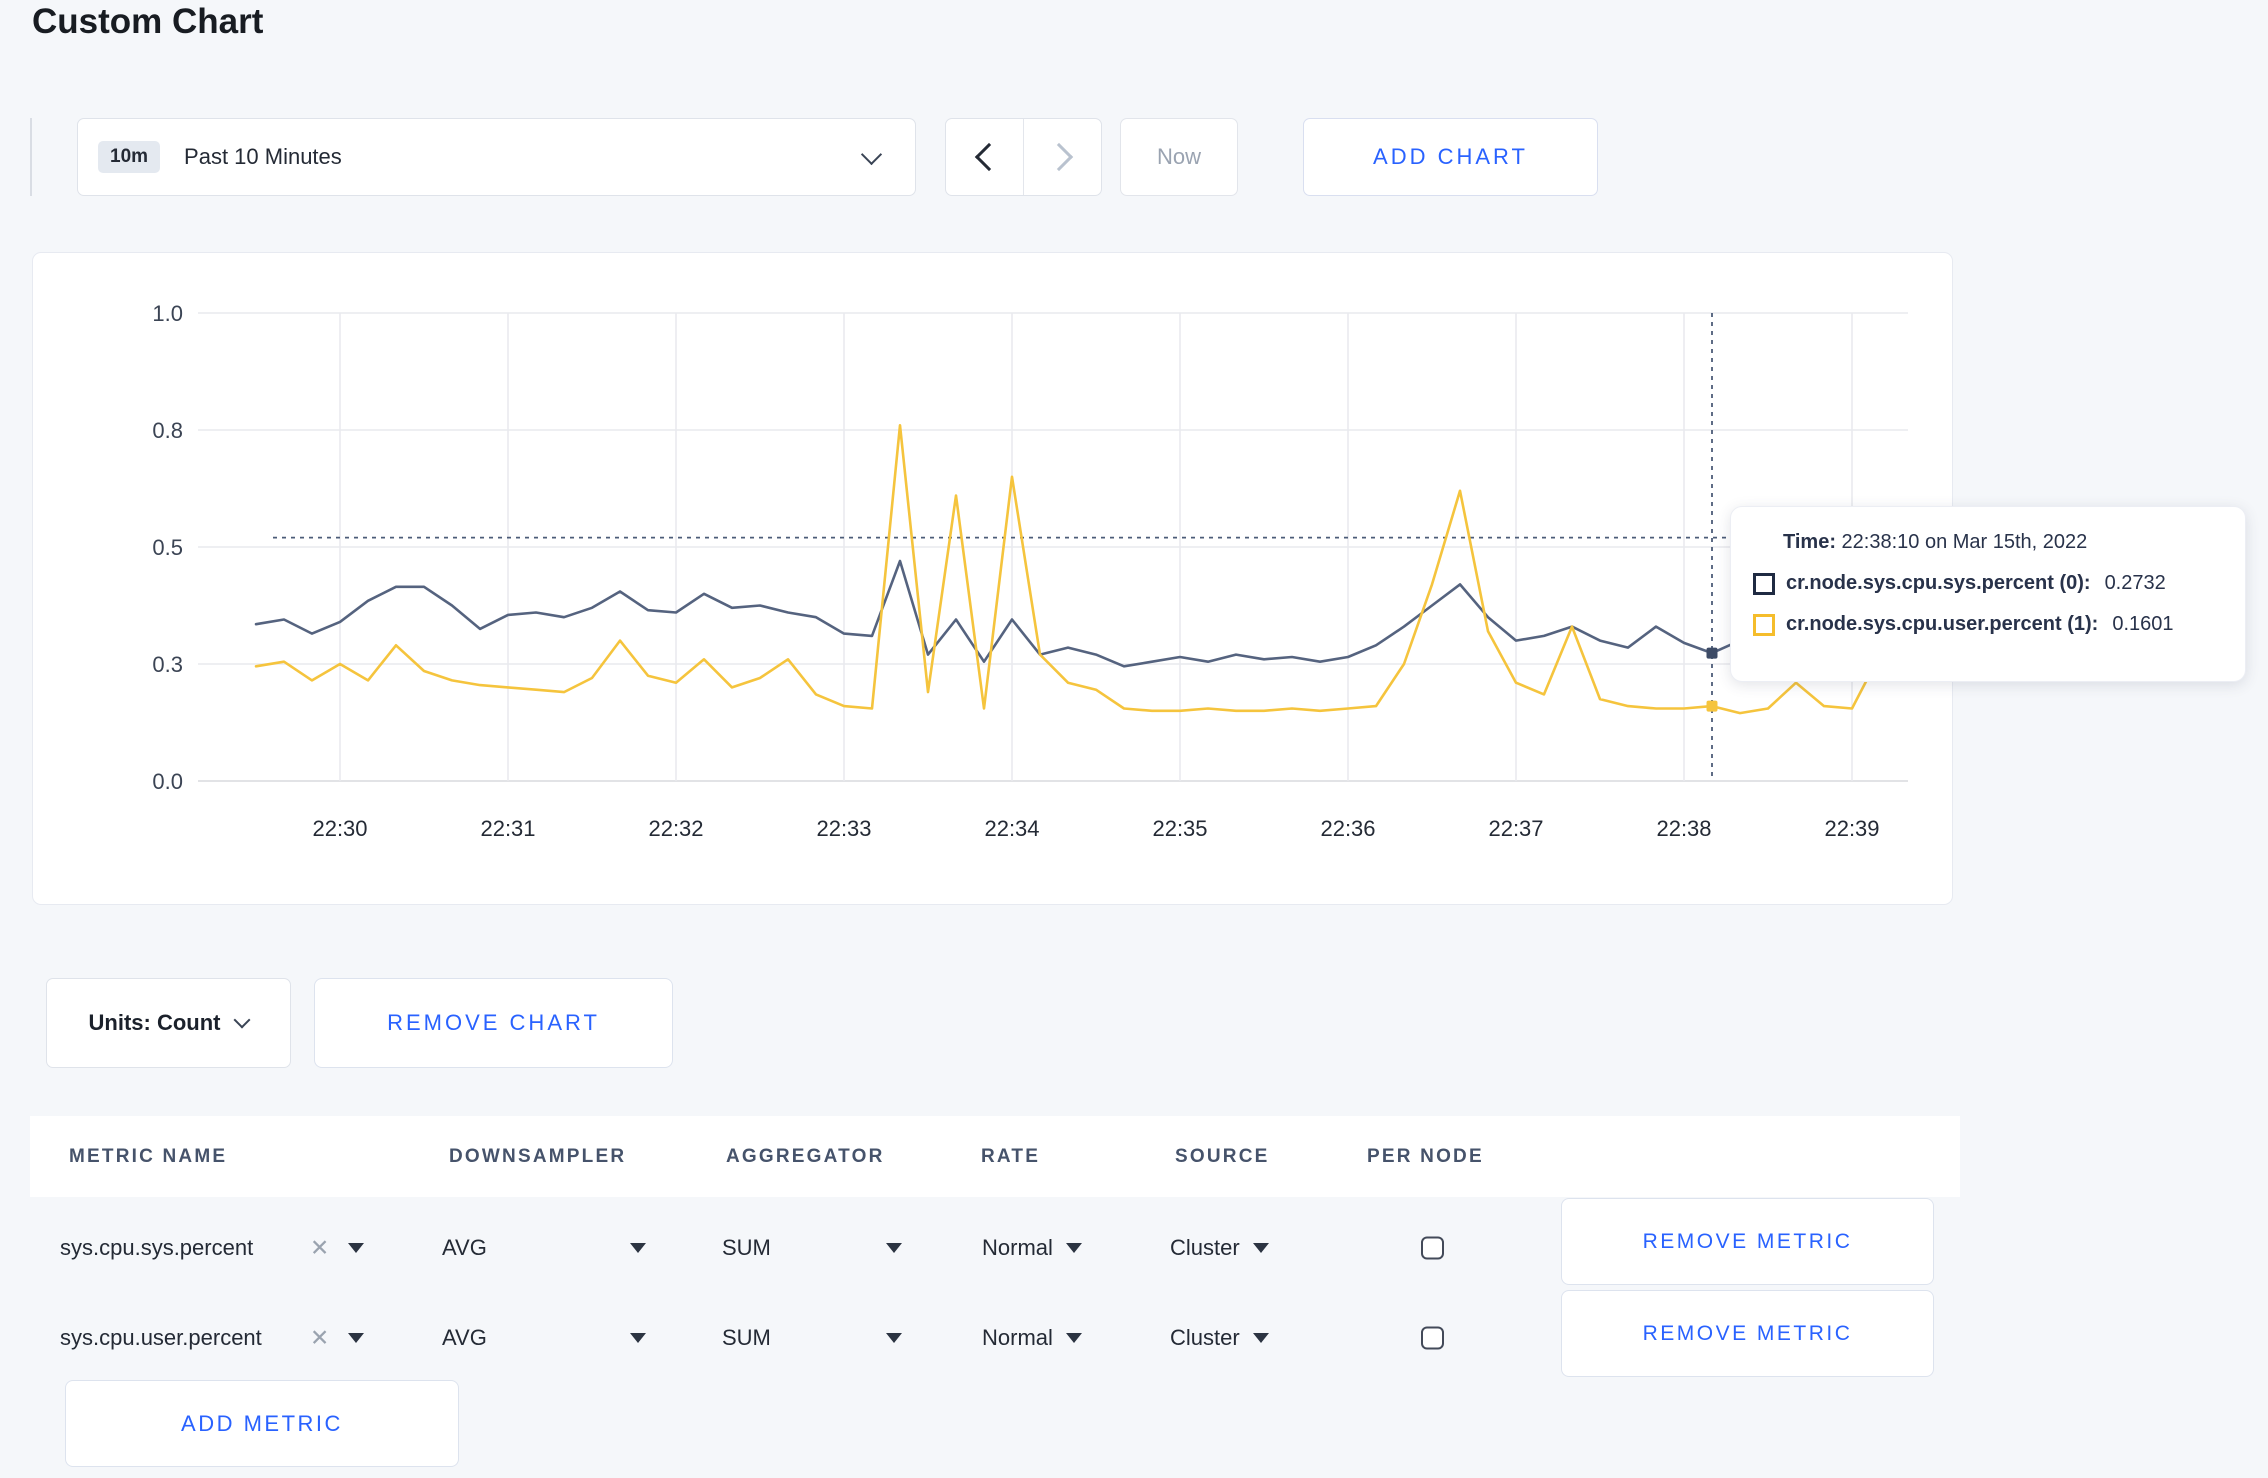 This screenshot has height=1478, width=2268. I want to click on tooltip-time-value: 22:38:10 on Mar 15th, 2022, so click(1964, 542).